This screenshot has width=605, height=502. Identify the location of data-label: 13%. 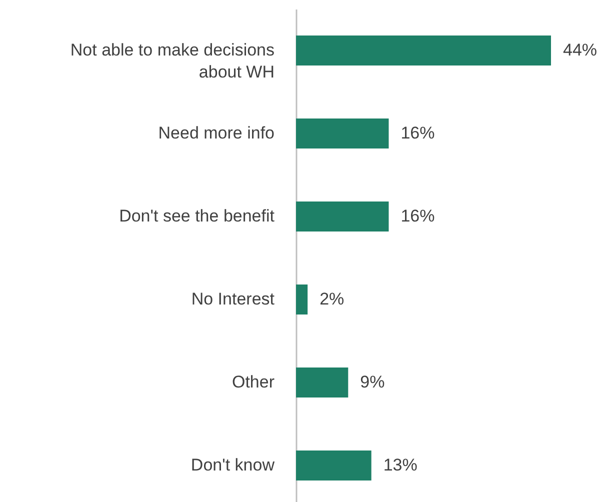
(400, 465).